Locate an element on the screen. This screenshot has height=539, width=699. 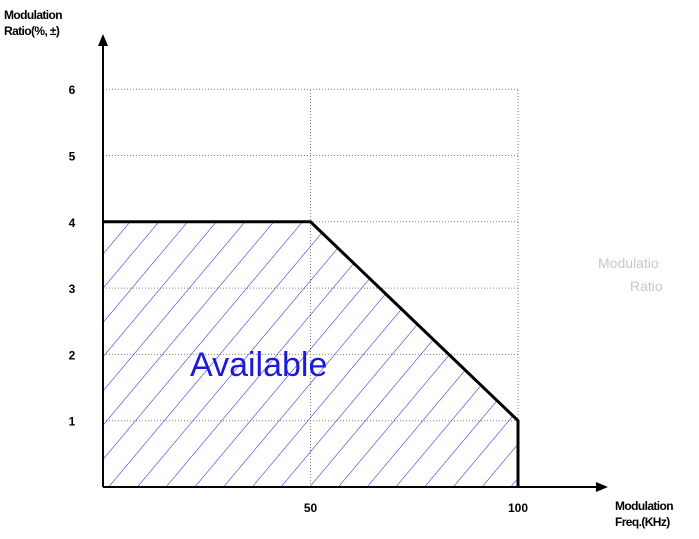
y-axis-arrow-icon is located at coordinates (103, 40).